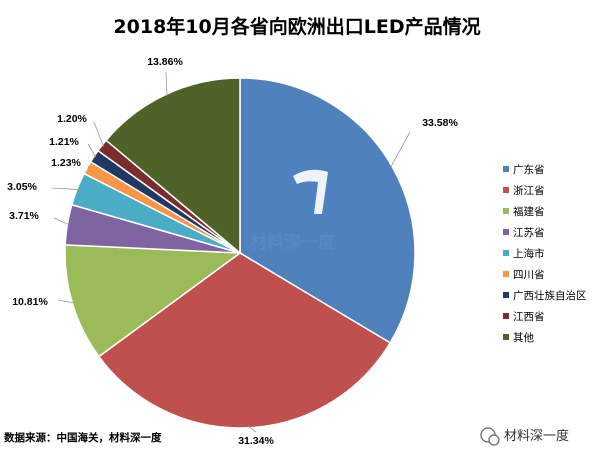 The image size is (594, 452). What do you see at coordinates (440, 123) in the screenshot?
I see `percent-label: 33.58%` at bounding box center [440, 123].